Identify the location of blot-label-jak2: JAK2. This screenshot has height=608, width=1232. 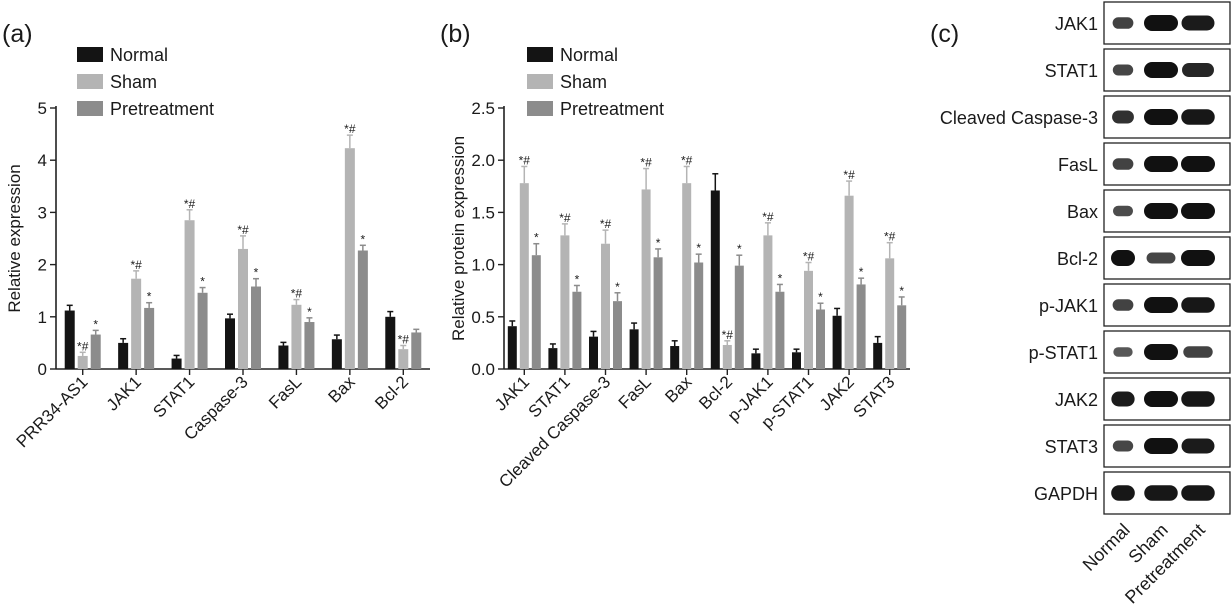
(1076, 400).